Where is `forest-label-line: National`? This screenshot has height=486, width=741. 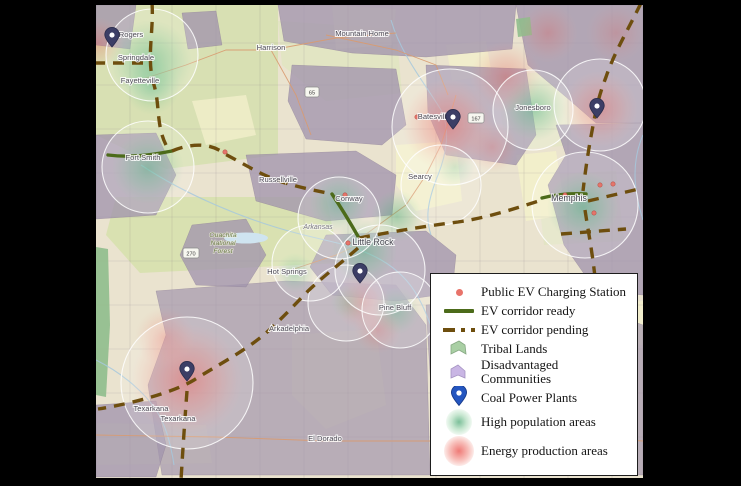 forest-label-line: National is located at coordinates (223, 243).